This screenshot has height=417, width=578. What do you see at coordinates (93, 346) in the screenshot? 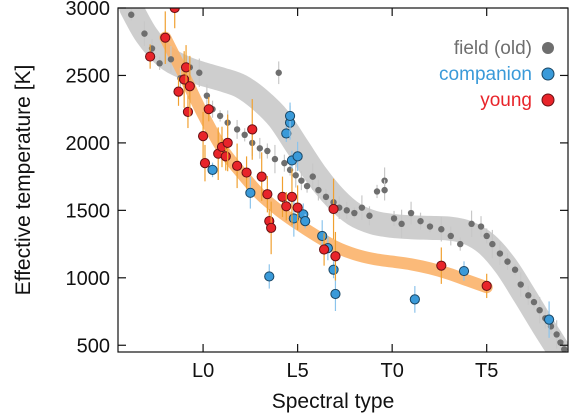
I see `y-tick-label: 500` at bounding box center [93, 346].